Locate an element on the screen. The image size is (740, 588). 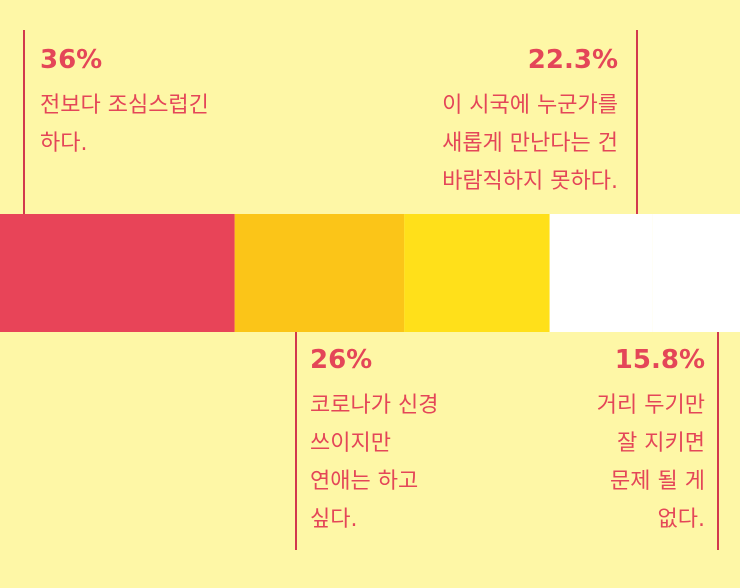
category-label-4-line-2: 잘 지키면 is located at coordinates (661, 443).